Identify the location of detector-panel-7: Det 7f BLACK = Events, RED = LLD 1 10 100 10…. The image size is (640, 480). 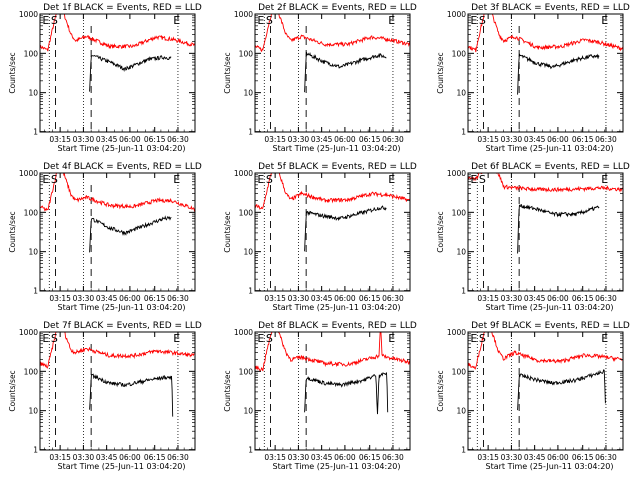
(105, 396).